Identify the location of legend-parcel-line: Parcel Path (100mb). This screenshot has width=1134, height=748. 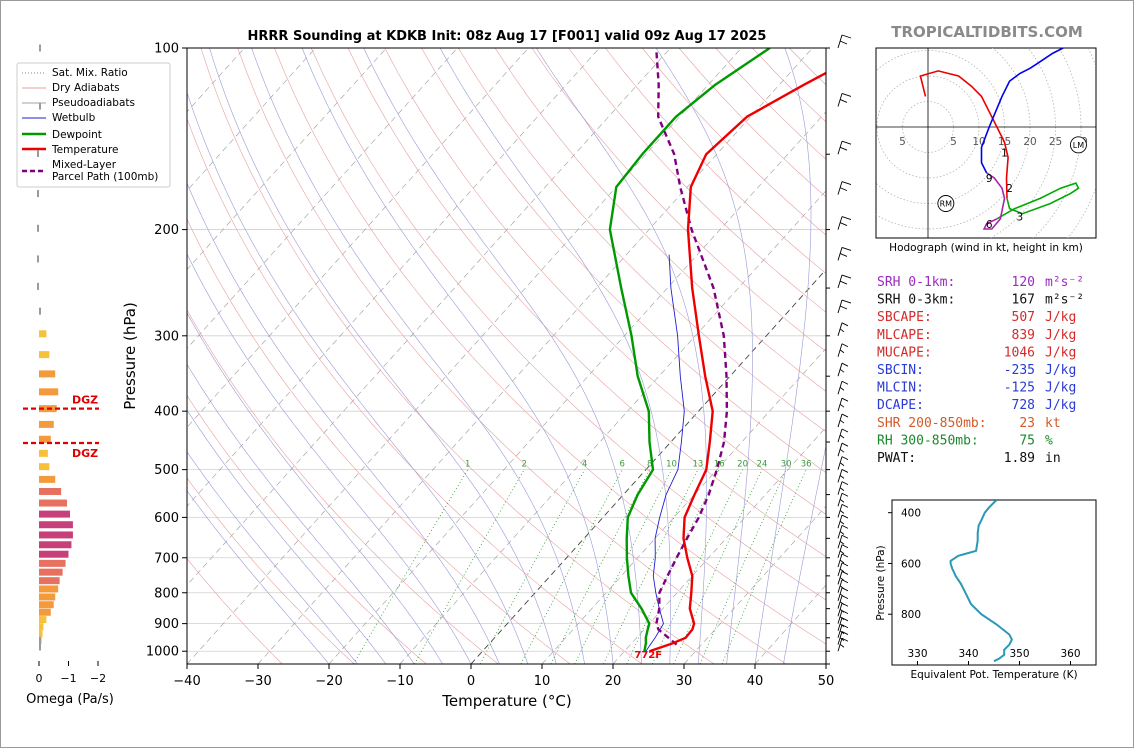
(105, 177).